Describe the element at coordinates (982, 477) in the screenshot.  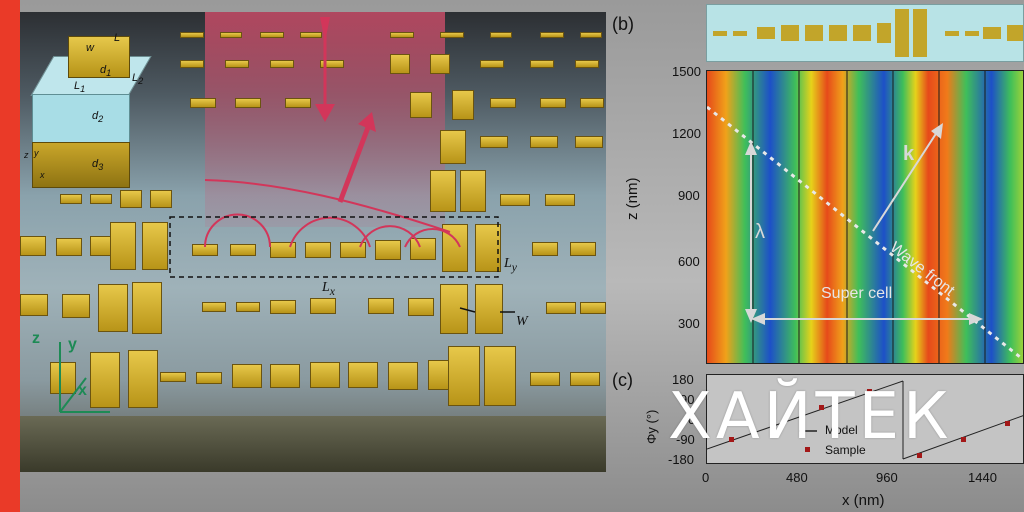
I see `x-tick-1440: 1440` at that location.